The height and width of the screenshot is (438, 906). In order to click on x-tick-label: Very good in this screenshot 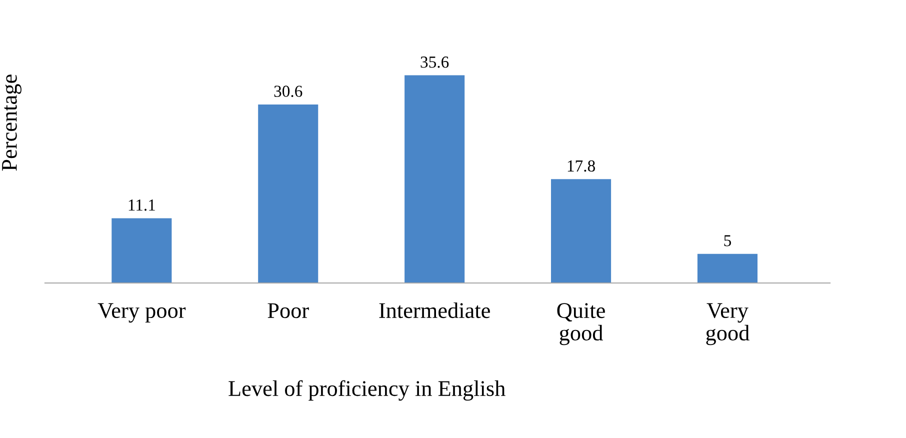, I will do `click(728, 324)`.